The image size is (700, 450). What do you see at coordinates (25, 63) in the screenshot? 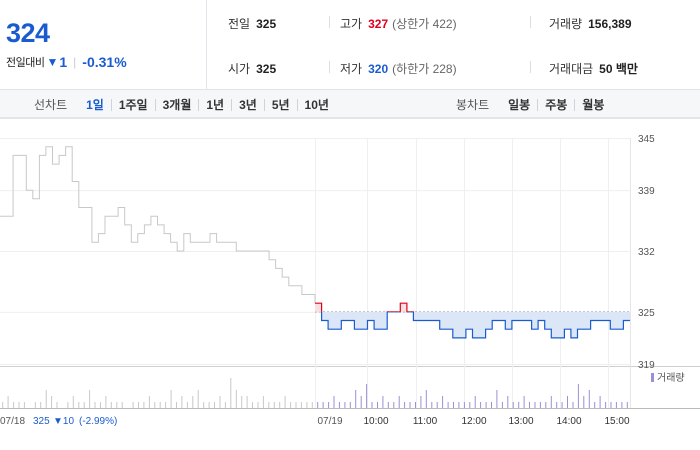
I see `change-label: 전일대비` at bounding box center [25, 63].